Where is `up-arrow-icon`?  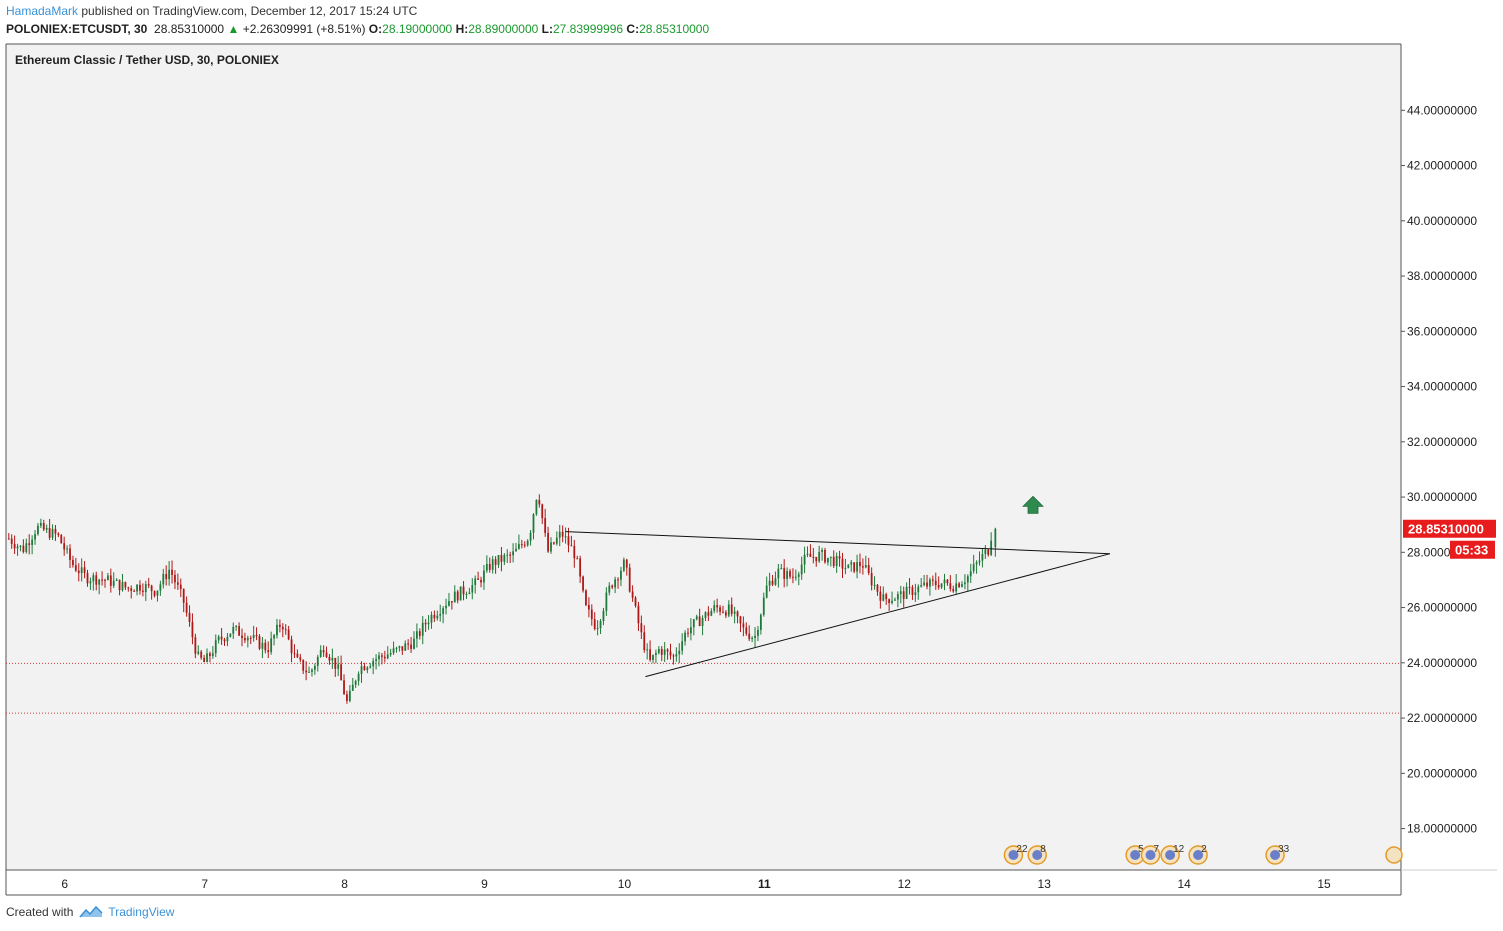 up-arrow-icon is located at coordinates (1033, 504).